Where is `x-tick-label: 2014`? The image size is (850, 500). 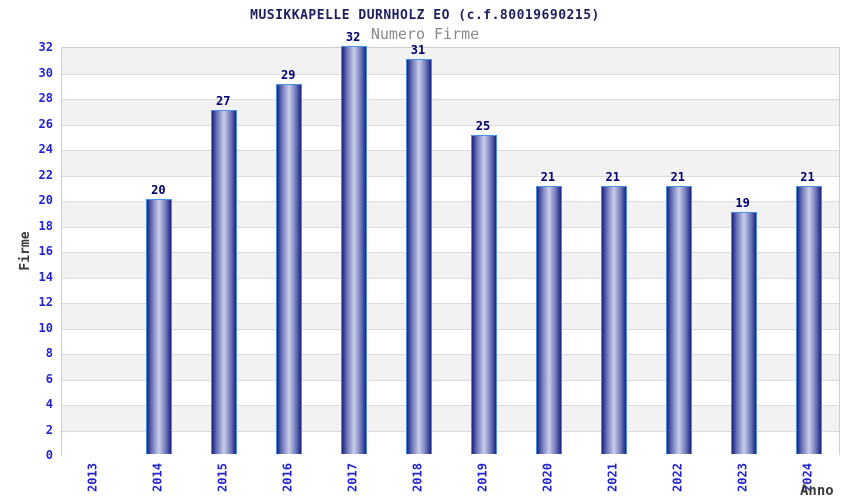
x-tick-label: 2014 is located at coordinates (157, 477).